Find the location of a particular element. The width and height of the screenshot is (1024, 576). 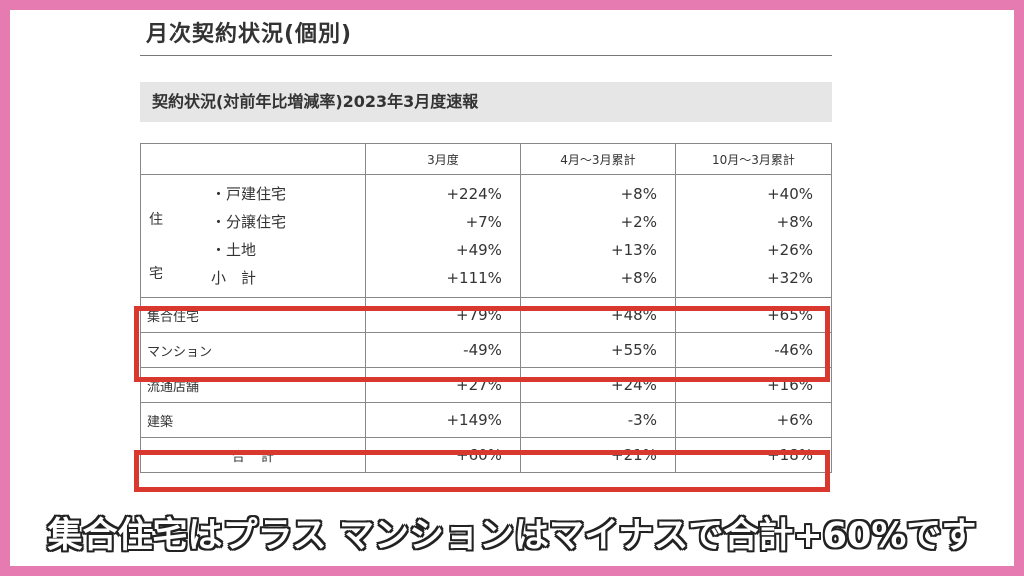

housing-sub-list: ・戸建住宅 ・分譲住宅 ・土地 小 計 is located at coordinates (248, 236).